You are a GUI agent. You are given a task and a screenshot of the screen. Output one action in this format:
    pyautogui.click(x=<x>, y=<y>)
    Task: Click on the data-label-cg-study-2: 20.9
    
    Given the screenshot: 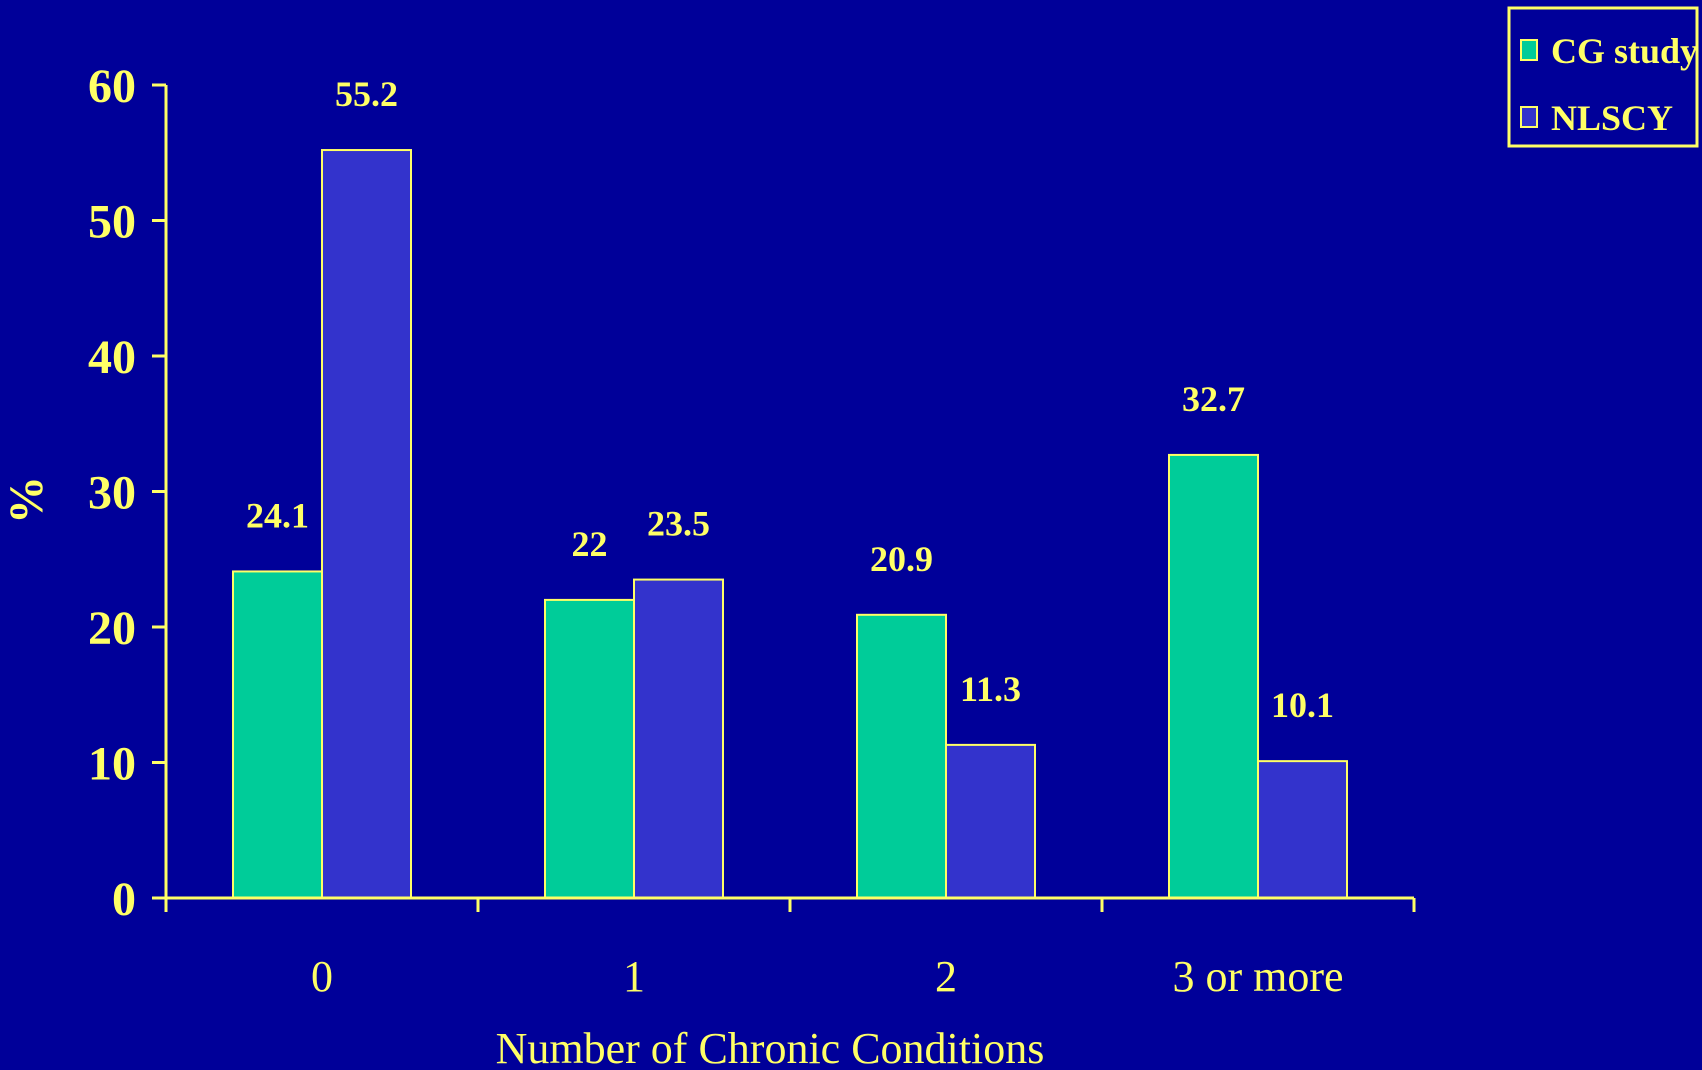 What is the action you would take?
    pyautogui.click(x=901, y=559)
    